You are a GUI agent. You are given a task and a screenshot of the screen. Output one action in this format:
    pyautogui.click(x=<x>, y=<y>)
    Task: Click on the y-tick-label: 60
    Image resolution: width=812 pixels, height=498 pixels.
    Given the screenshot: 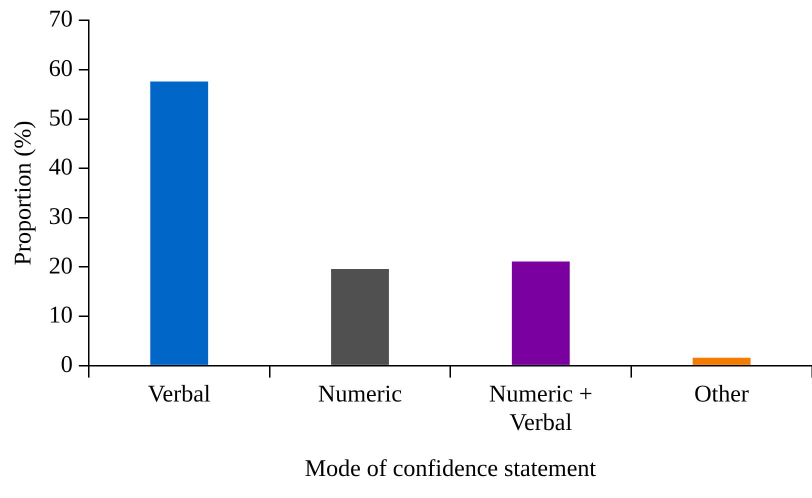 What is the action you would take?
    pyautogui.click(x=60, y=69)
    